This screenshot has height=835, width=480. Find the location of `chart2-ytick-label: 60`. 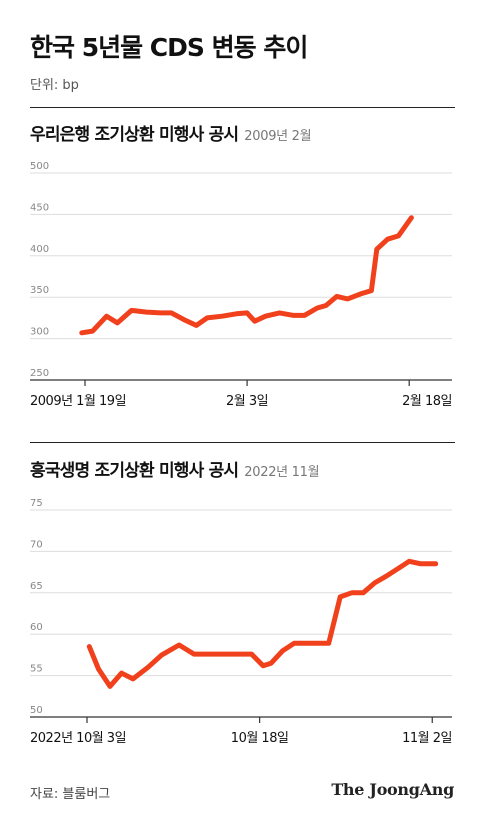

chart2-ytick-label: 60 is located at coordinates (36, 627).